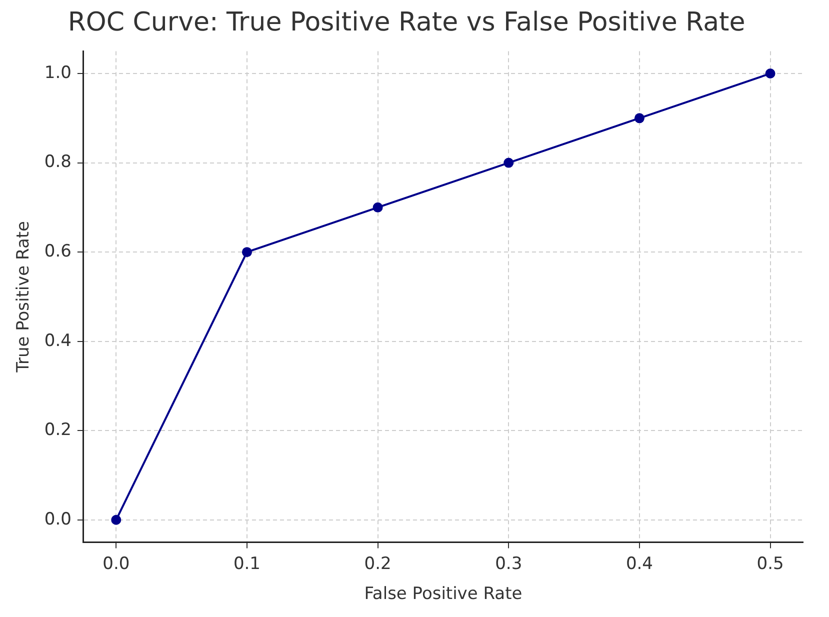  Describe the element at coordinates (58, 340) in the screenshot. I see `y-tick-label: 0.4` at that location.